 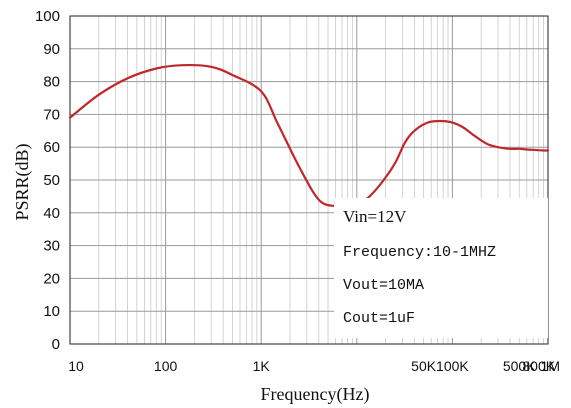 I want to click on annotation-cout: Cout=1uF, so click(x=379, y=318).